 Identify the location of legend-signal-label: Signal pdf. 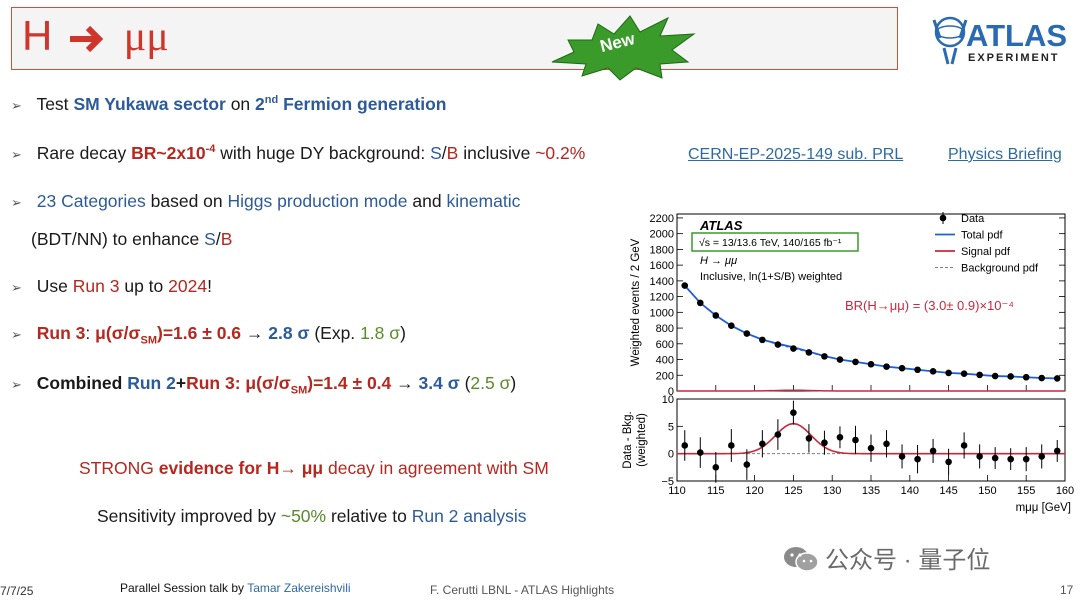
(986, 252).